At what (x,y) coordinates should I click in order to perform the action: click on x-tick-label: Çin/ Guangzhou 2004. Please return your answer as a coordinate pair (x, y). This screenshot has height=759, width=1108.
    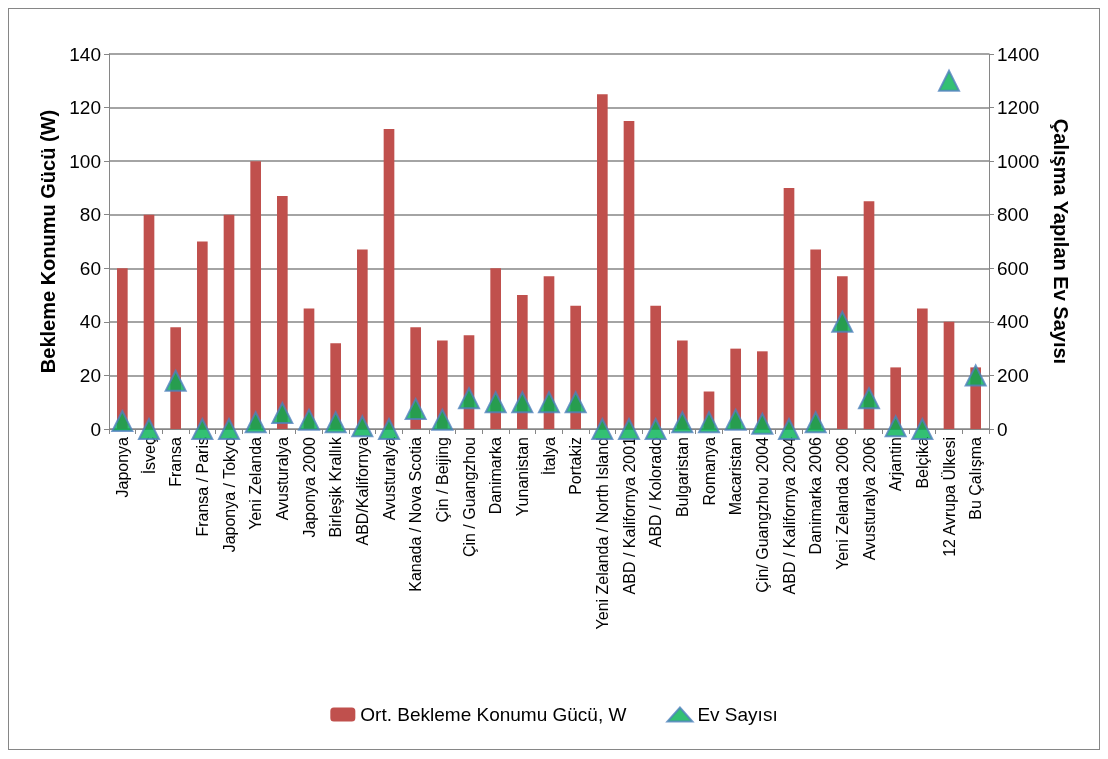
    Looking at the image, I should click on (762, 514).